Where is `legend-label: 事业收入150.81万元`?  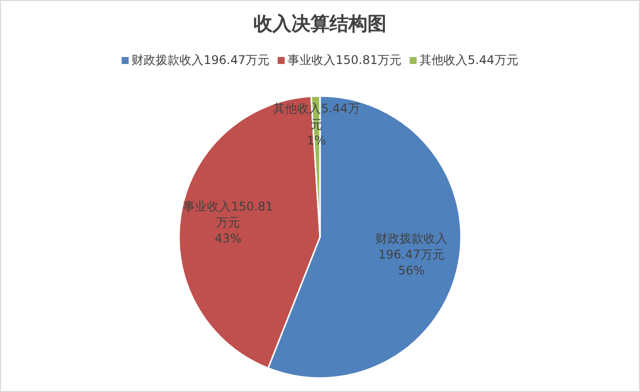 legend-label: 事业收入150.81万元 is located at coordinates (345, 60).